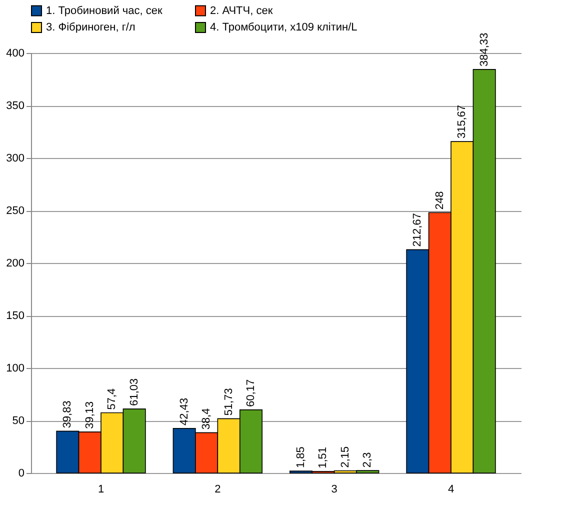 This screenshot has height=527, width=578. Describe the element at coordinates (301, 457) in the screenshot. I see `data-label: 1,85` at that location.